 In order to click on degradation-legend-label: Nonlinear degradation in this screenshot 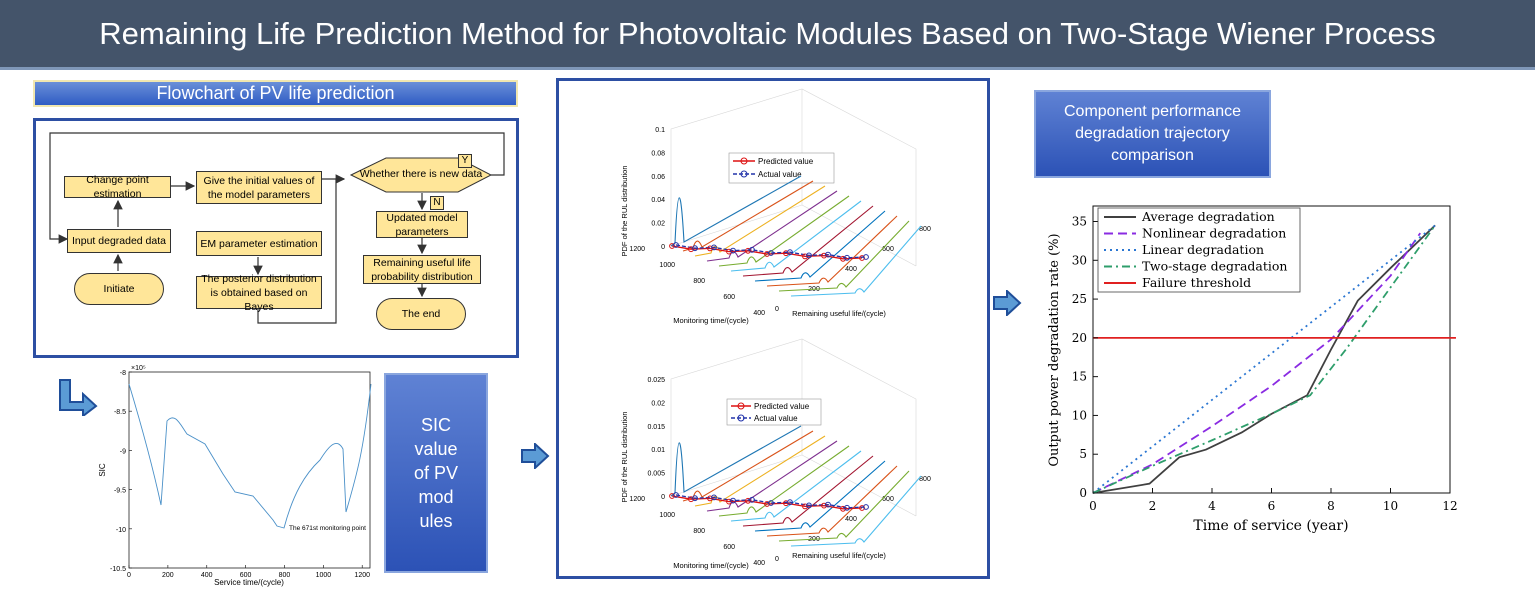, I will do `click(1214, 233)`.